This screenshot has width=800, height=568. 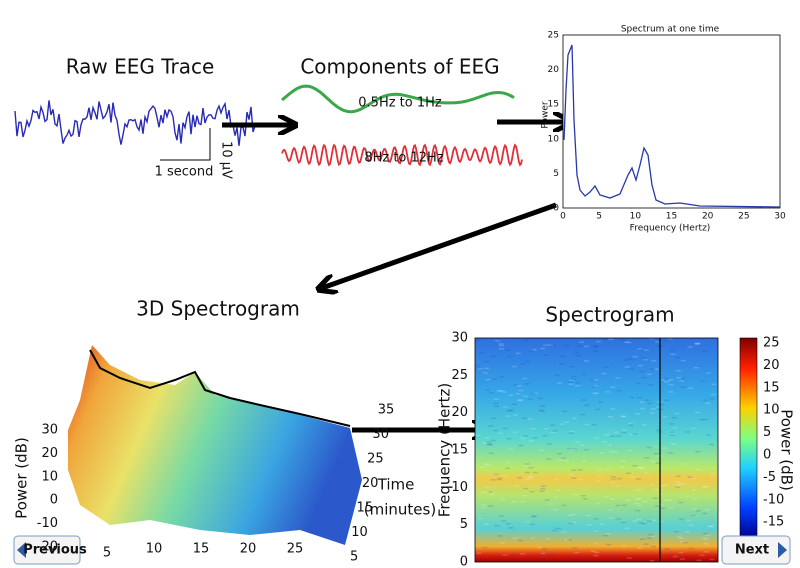 What do you see at coordinates (185, 144) in the screenshot?
I see `scale-bar` at bounding box center [185, 144].